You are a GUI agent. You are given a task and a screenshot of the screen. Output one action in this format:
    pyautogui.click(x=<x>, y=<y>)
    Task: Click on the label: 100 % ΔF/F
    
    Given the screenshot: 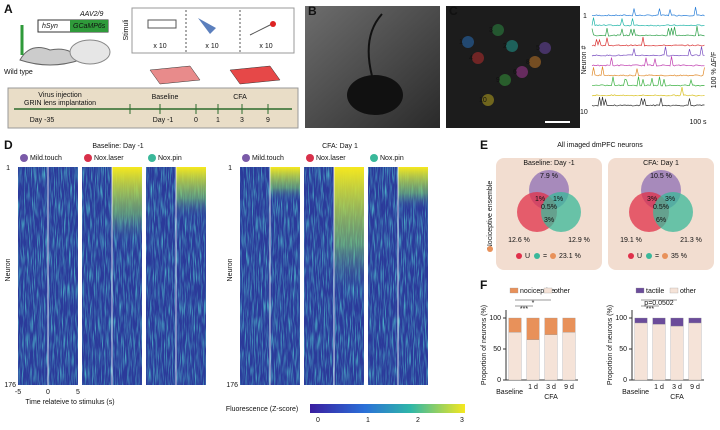 What is the action you would take?
    pyautogui.click(x=714, y=70)
    